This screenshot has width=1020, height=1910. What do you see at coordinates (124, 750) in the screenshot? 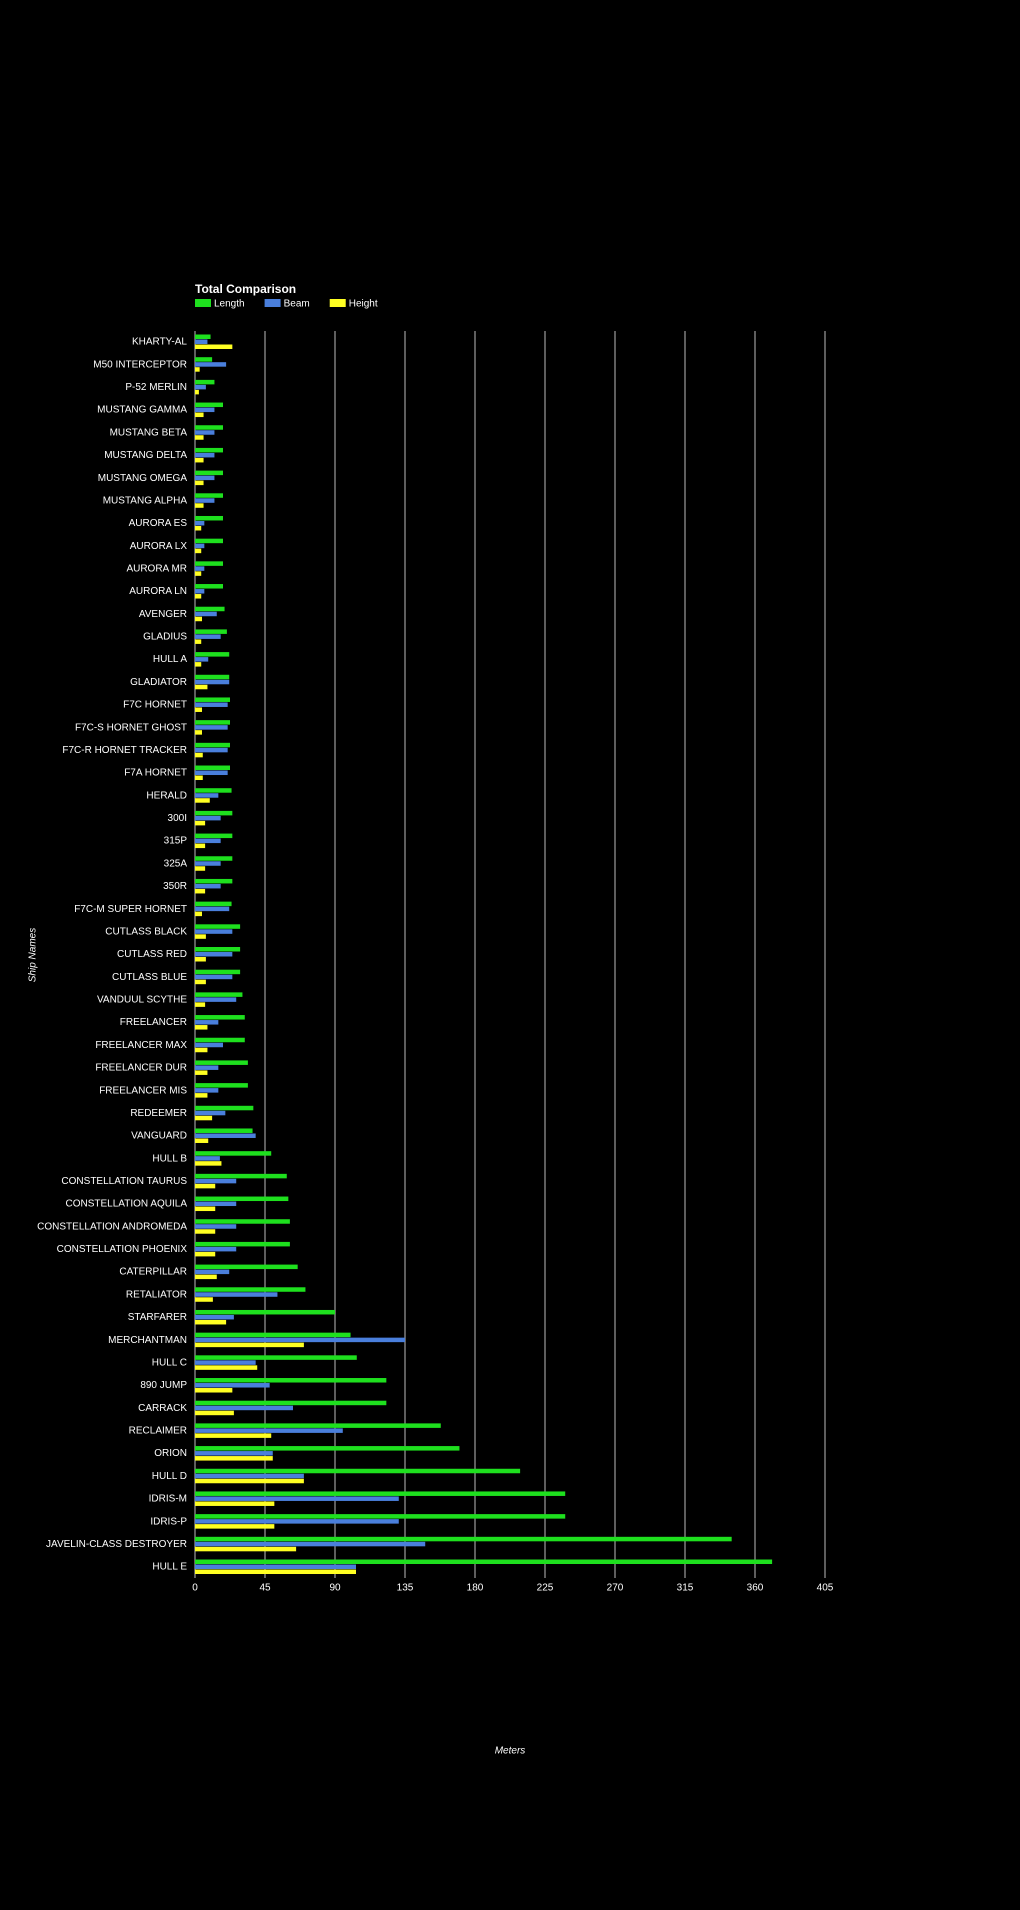
I see `y-tick-label: F7C-R HORNET TRACKER` at bounding box center [124, 750].